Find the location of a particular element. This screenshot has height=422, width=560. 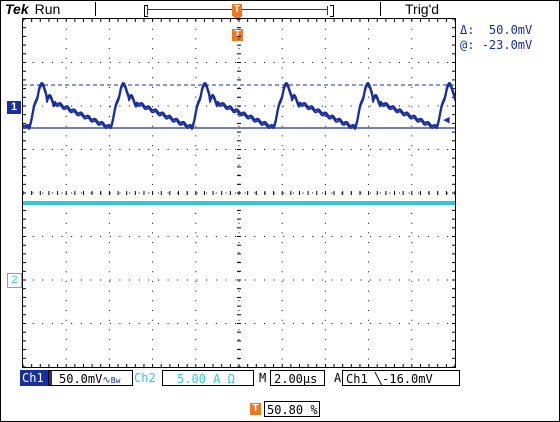

ch1-scale-box: 50.0mV∿Bw is located at coordinates (90, 378).